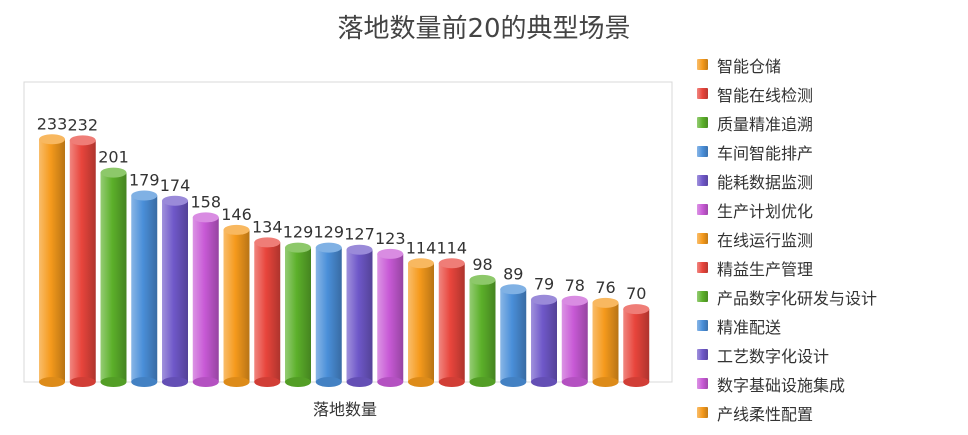  What do you see at coordinates (52, 139) in the screenshot?
I see `bar-1-cap` at bounding box center [52, 139].